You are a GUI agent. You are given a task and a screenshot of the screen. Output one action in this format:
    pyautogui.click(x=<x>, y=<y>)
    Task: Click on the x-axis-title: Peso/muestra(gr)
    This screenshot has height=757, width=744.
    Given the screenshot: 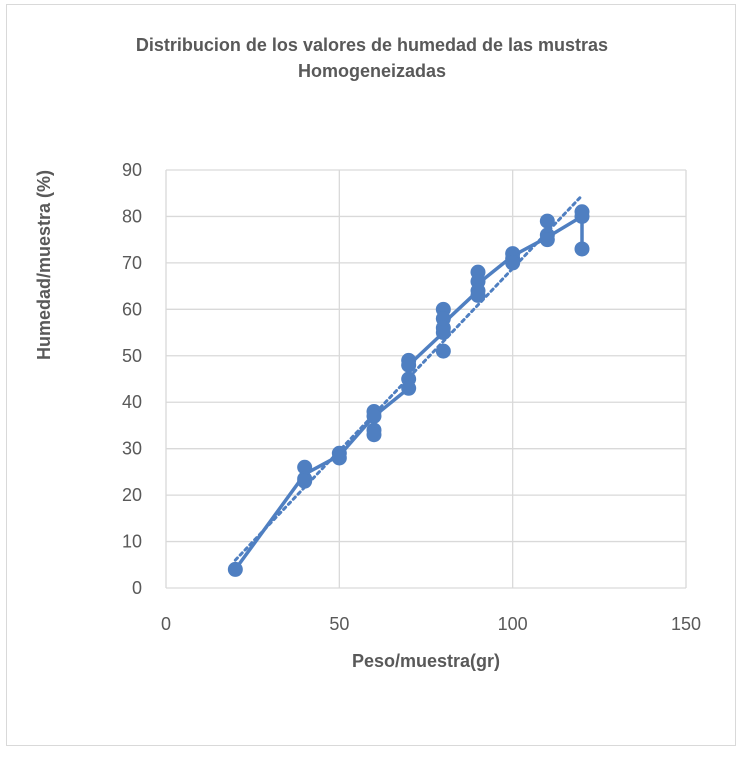 What is the action you would take?
    pyautogui.click(x=426, y=661)
    